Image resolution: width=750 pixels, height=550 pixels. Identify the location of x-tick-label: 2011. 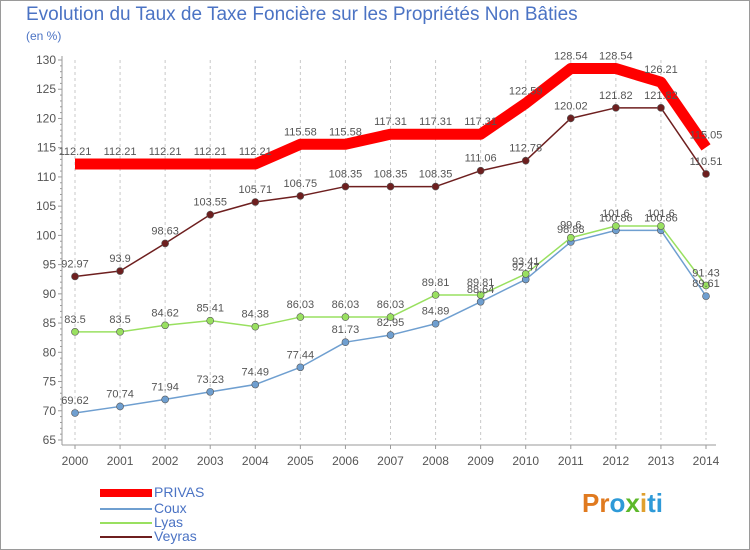
(571, 461).